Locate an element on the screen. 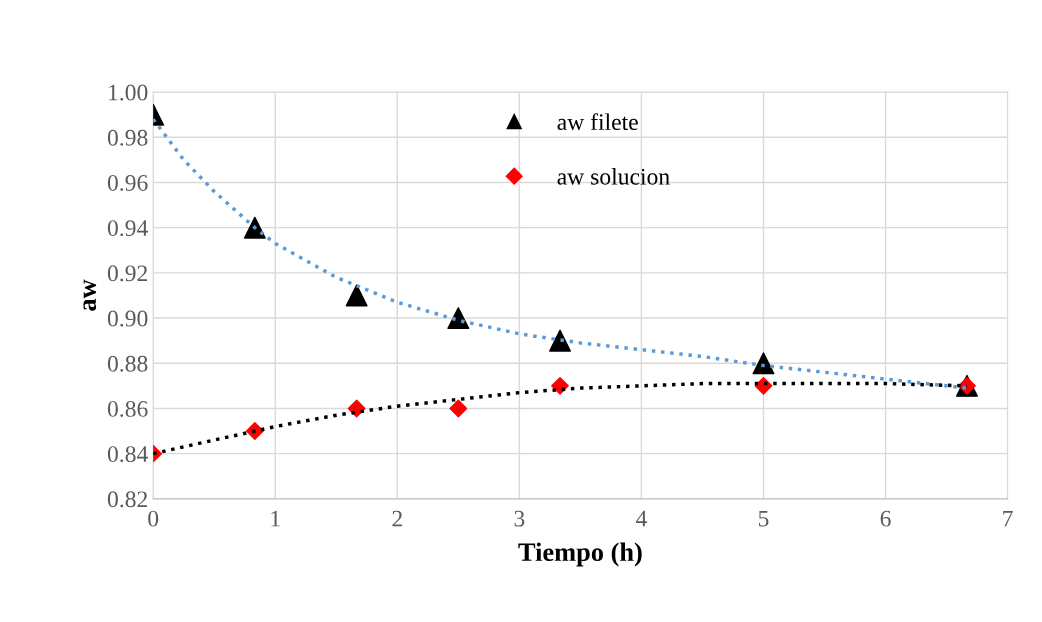 The image size is (1042, 622). y-tick-label: 1.00 is located at coordinates (128, 92).